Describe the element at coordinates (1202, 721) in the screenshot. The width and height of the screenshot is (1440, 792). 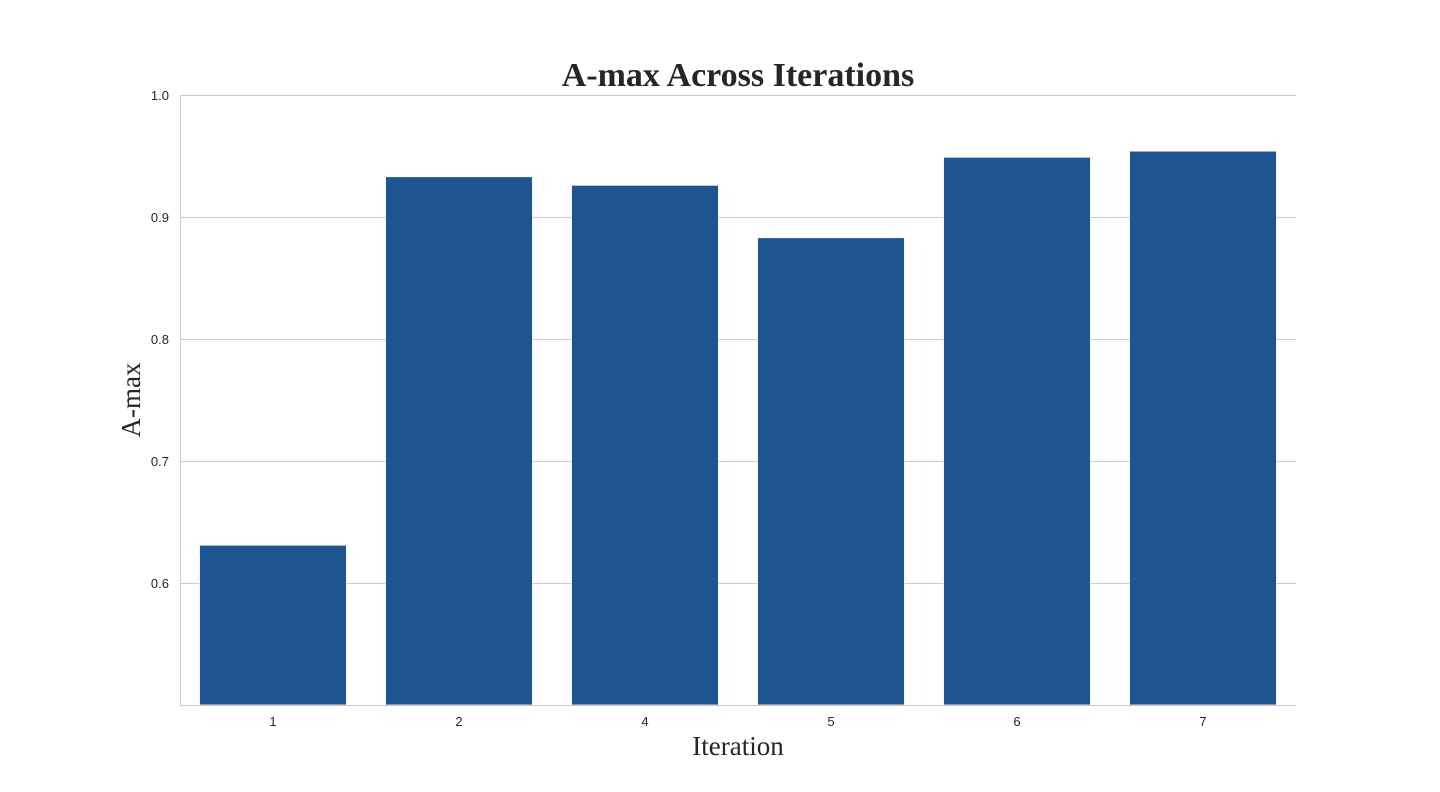
I see `x-tick-label: 7` at that location.